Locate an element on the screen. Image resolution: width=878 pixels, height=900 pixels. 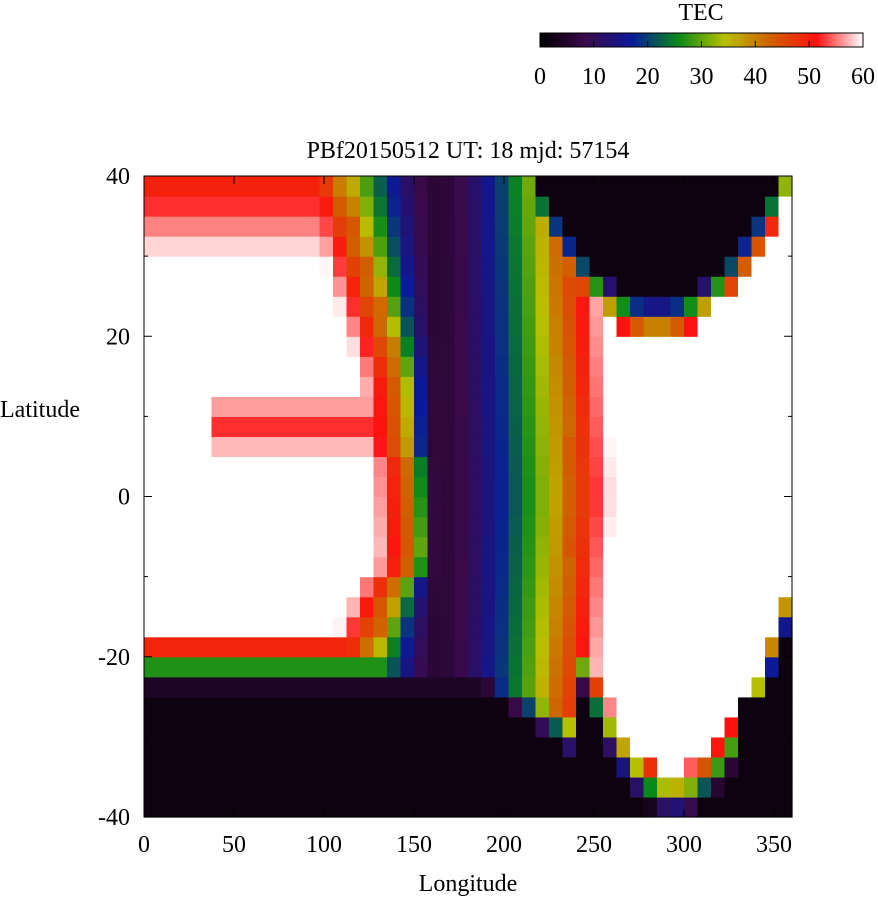
y-tick-label: 0 is located at coordinates (124, 498).